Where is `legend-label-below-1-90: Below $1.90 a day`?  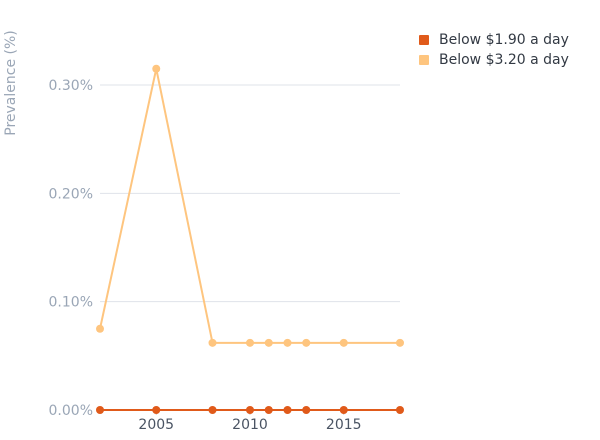 legend-label-below-1-90: Below $1.90 a day is located at coordinates (504, 40).